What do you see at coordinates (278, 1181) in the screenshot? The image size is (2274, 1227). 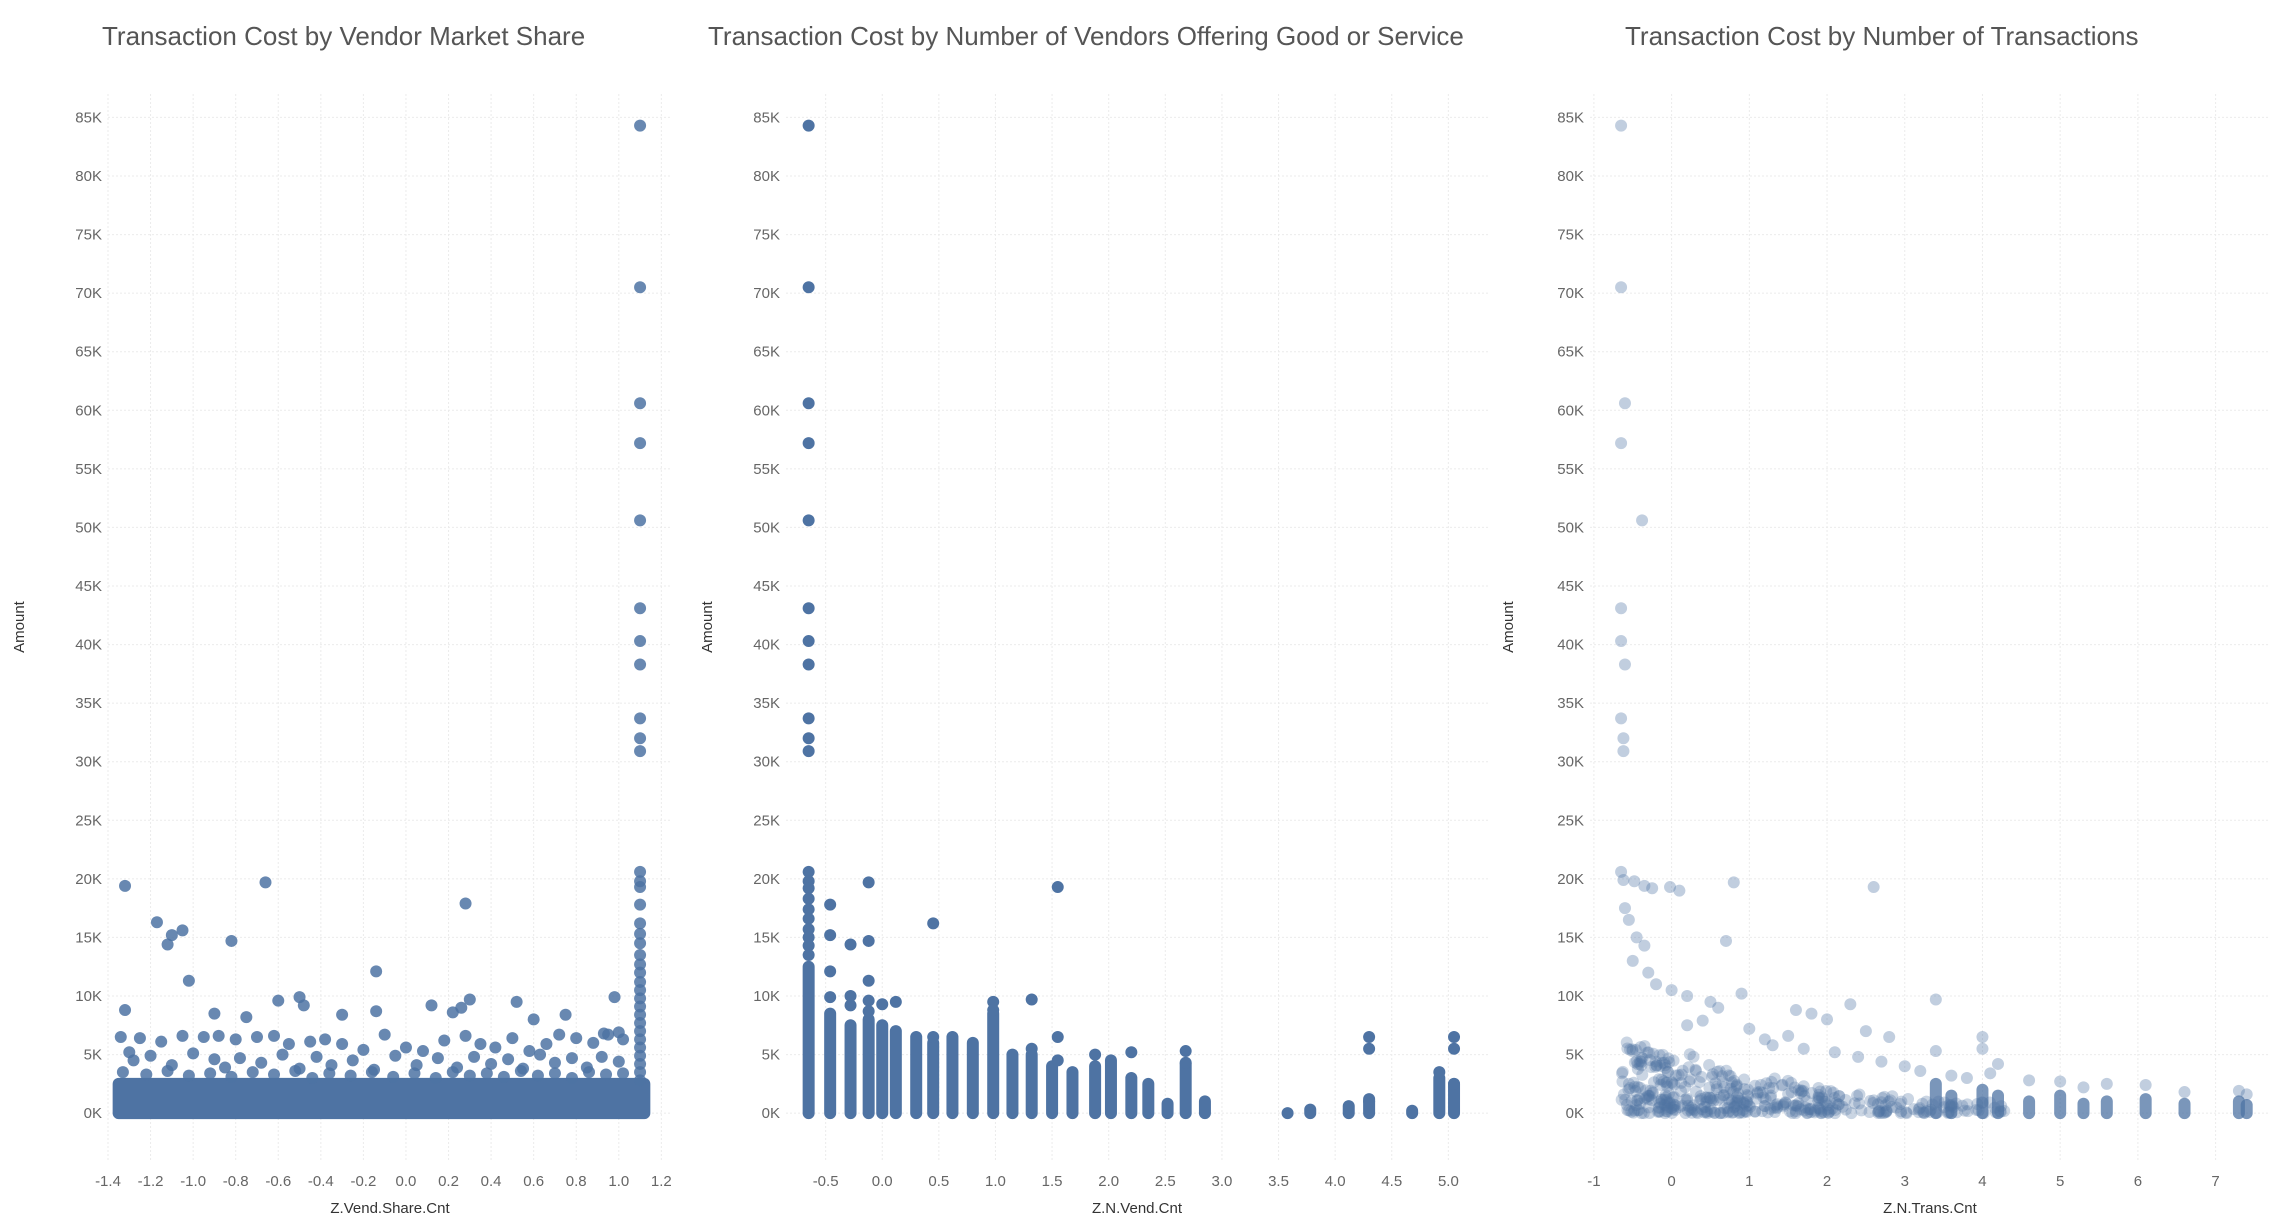 I see `x-tick-label: -0.6` at bounding box center [278, 1181].